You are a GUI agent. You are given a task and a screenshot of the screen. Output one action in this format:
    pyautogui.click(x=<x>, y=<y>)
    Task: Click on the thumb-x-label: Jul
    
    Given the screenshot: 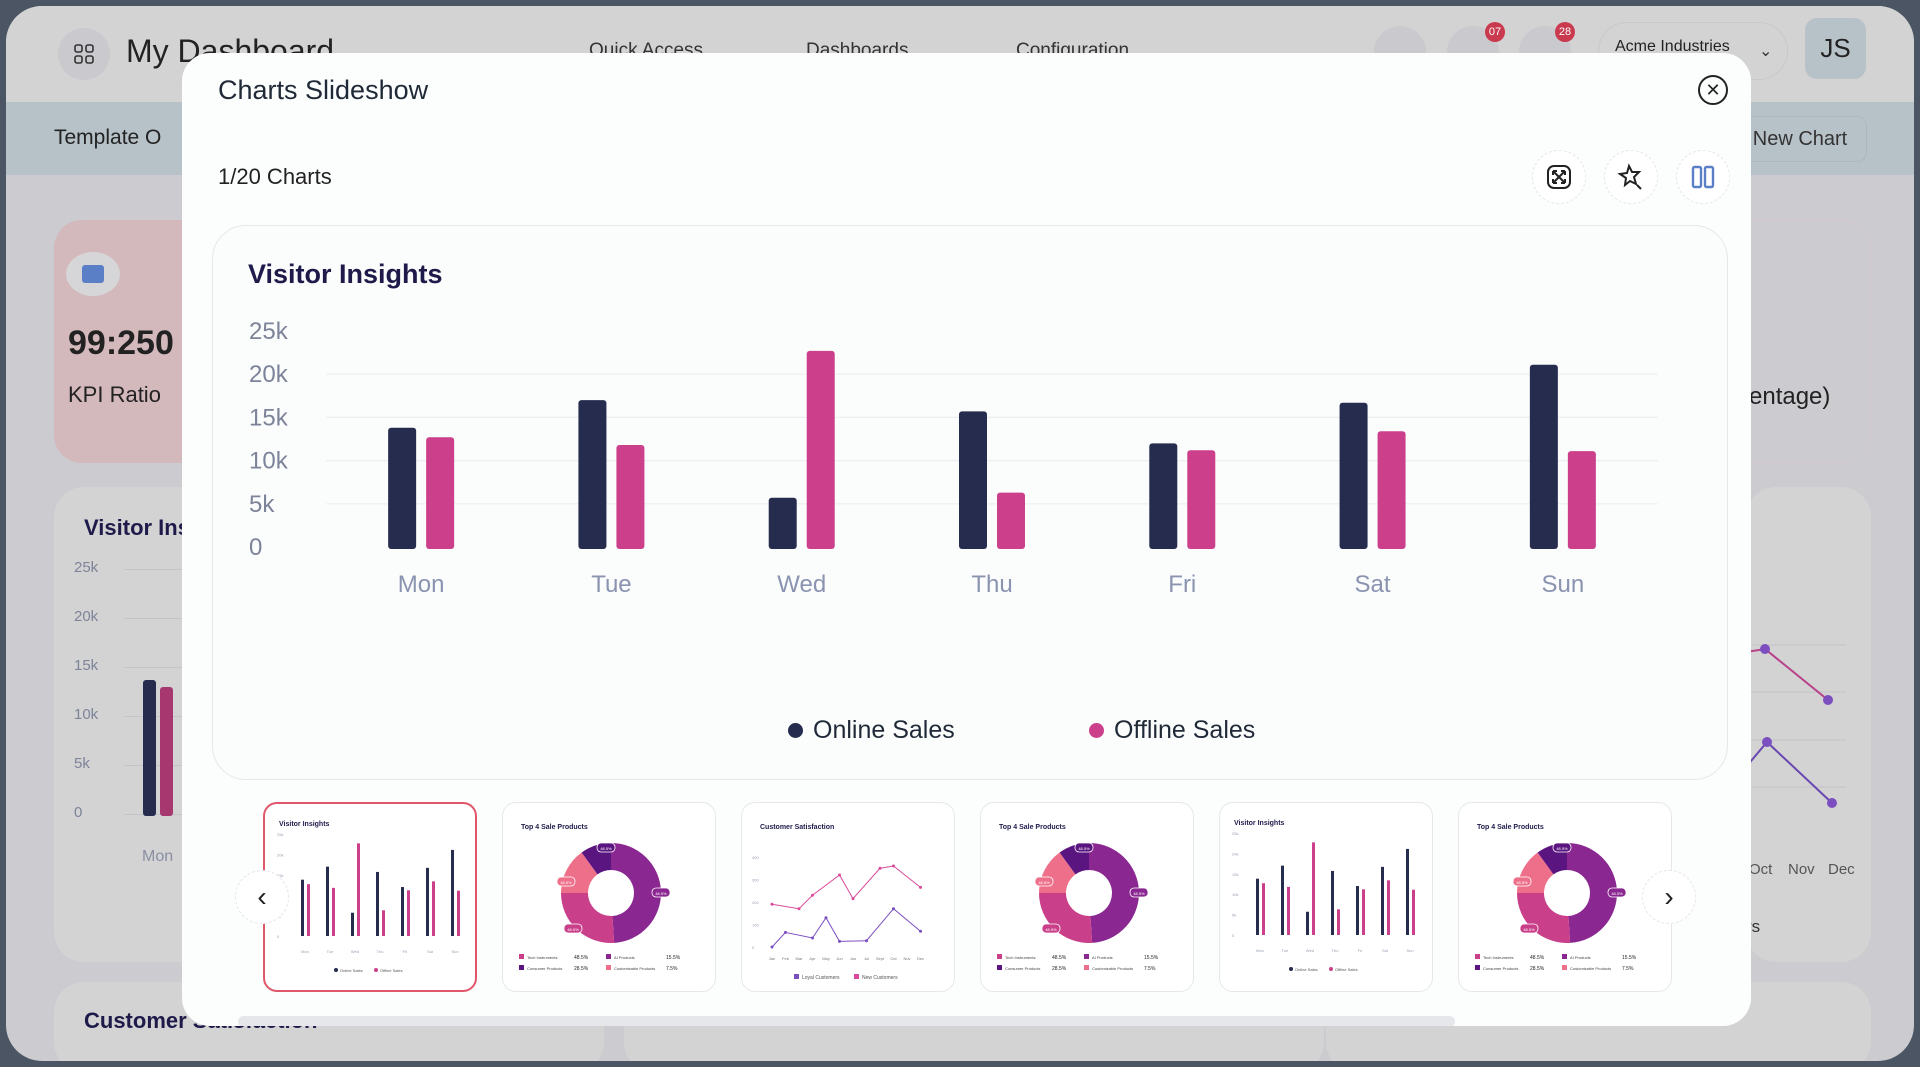 What is the action you would take?
    pyautogui.click(x=866, y=958)
    